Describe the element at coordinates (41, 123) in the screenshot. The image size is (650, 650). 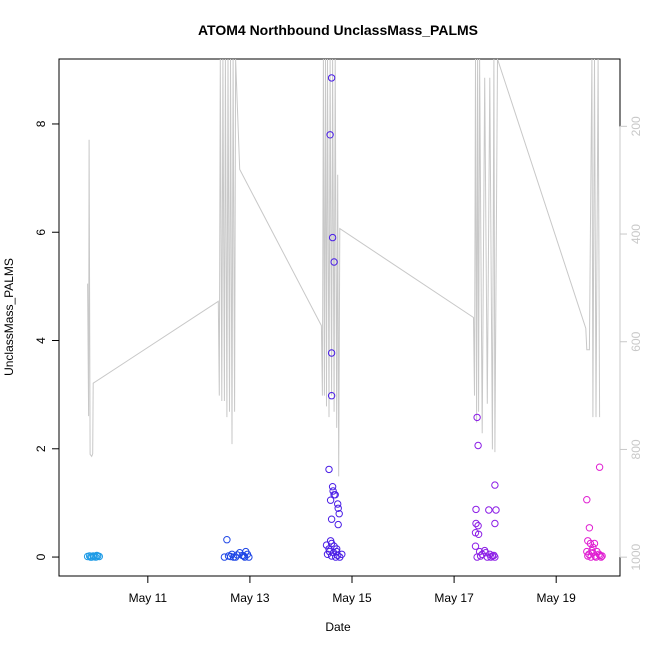
I see `y-tick-label: 8` at that location.